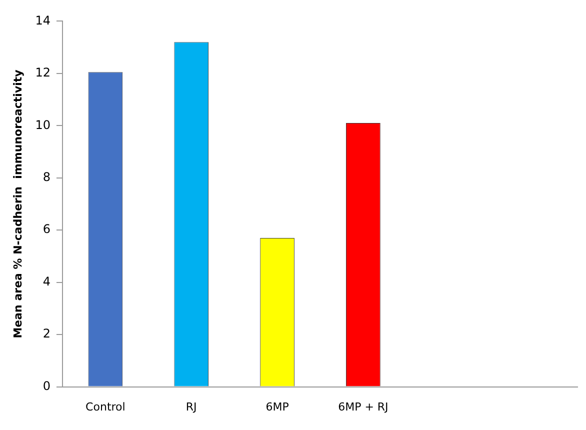 This screenshot has width=586, height=430. Describe the element at coordinates (363, 407) in the screenshot. I see `x-tick-label: 6MP + RJ` at that location.